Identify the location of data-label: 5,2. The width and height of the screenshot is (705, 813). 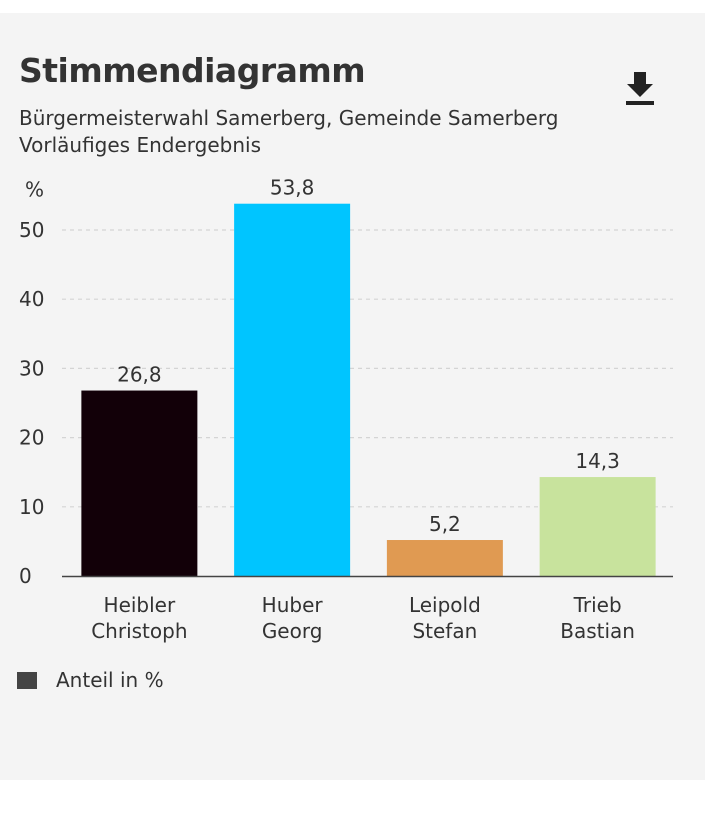
(445, 524).